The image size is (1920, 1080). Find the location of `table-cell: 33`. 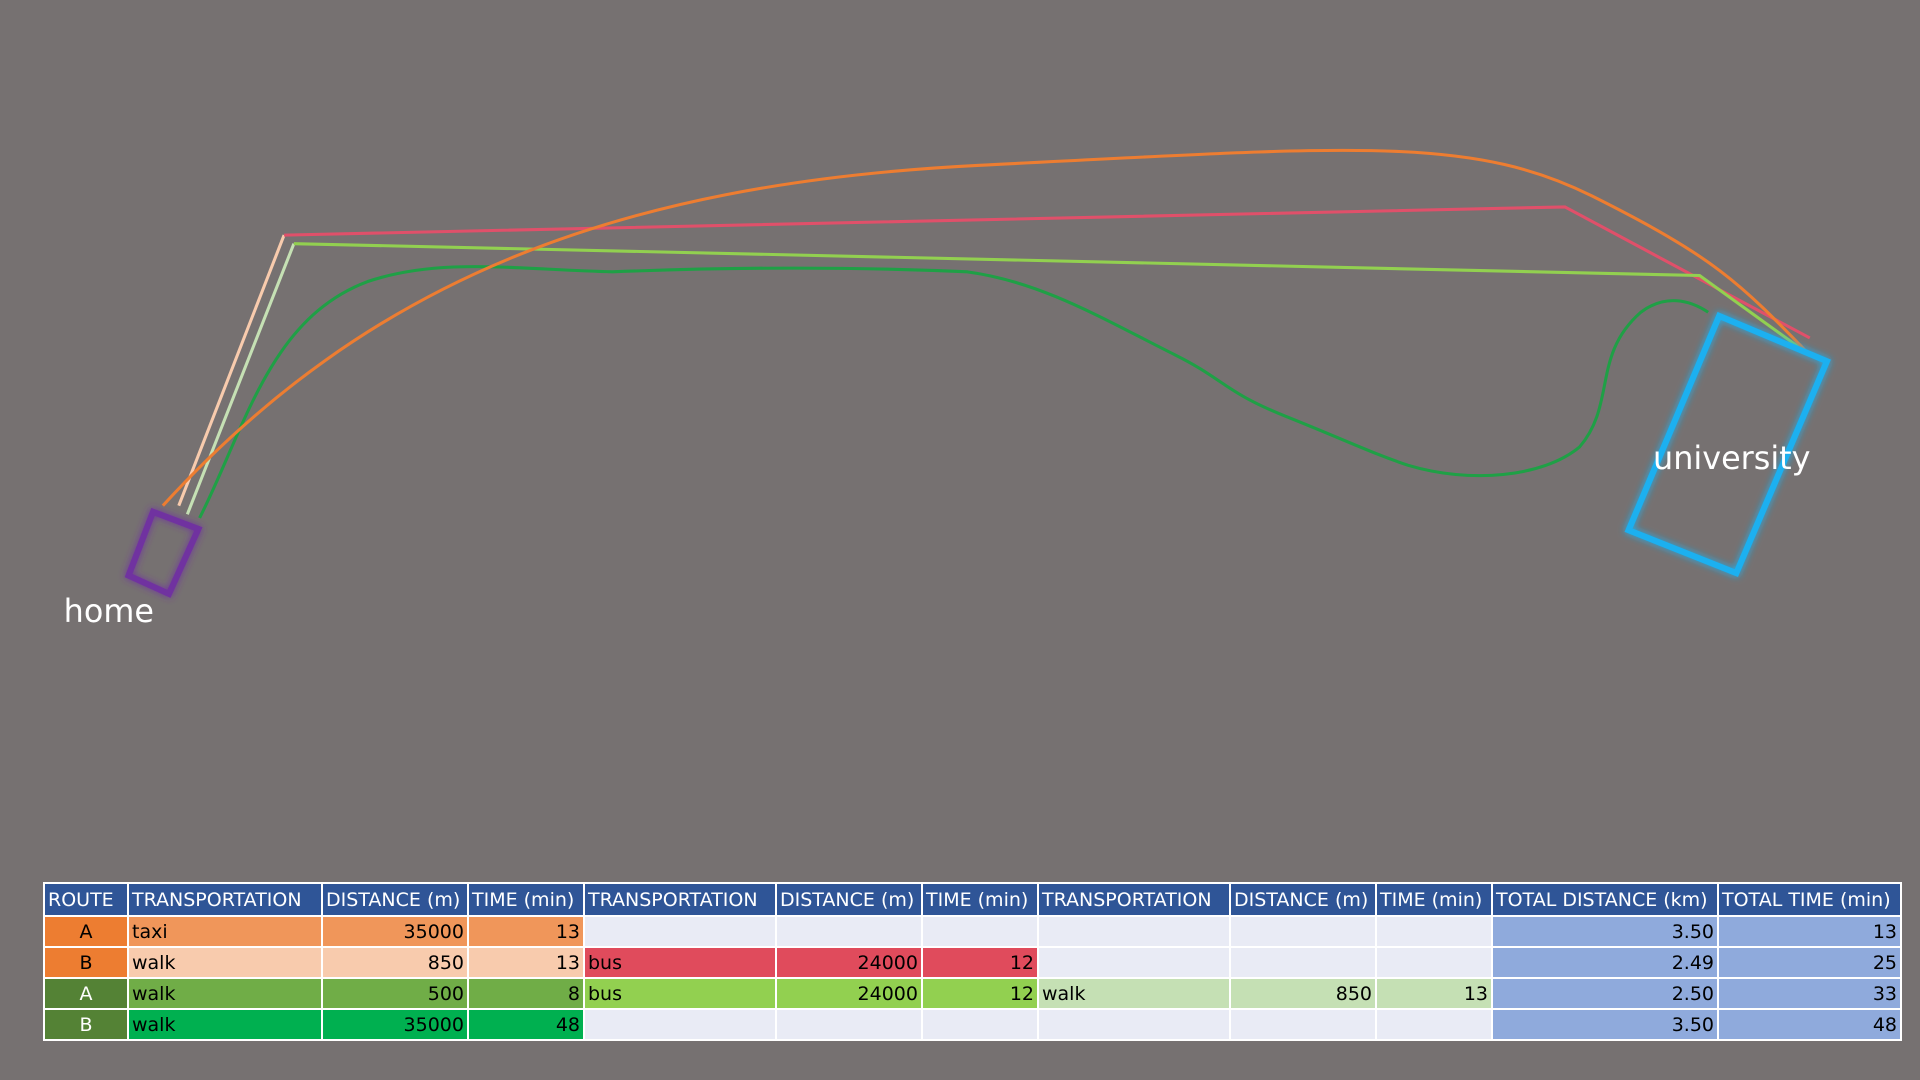

table-cell: 33 is located at coordinates (1809, 993).